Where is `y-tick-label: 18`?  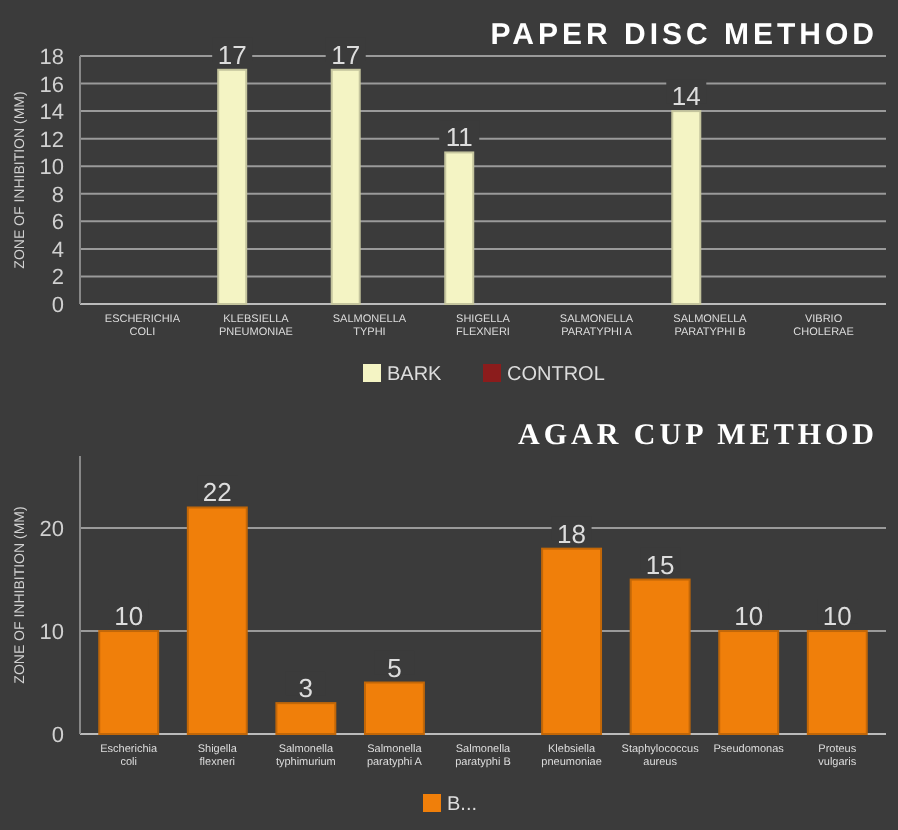
y-tick-label: 18 is located at coordinates (51, 58).